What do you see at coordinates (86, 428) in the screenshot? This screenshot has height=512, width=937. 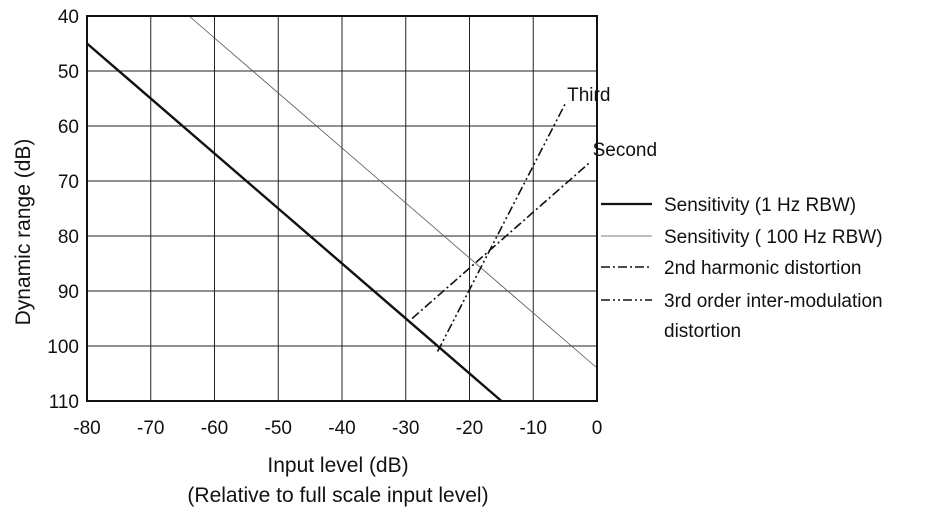 I see `x-tick-label: -80` at bounding box center [86, 428].